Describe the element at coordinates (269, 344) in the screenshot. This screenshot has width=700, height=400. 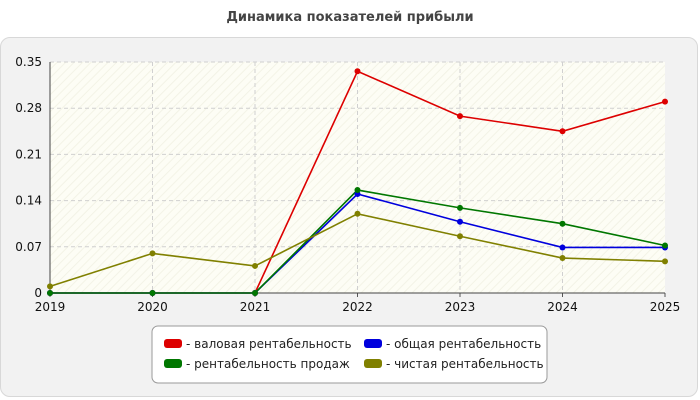
I see `legend-label-1: - валовая рентабельность` at that location.